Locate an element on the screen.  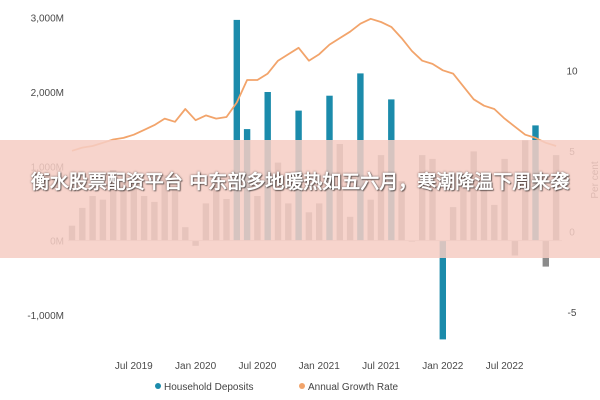
left-tick-label: 2,000M is located at coordinates (47, 93).